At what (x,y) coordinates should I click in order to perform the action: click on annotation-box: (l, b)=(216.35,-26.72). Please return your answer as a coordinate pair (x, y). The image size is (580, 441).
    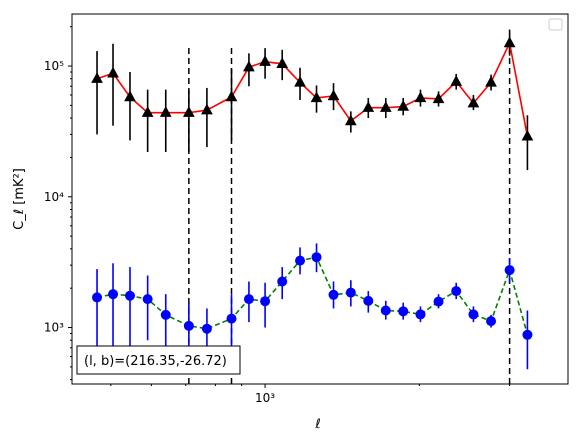
    Looking at the image, I should click on (158, 360).